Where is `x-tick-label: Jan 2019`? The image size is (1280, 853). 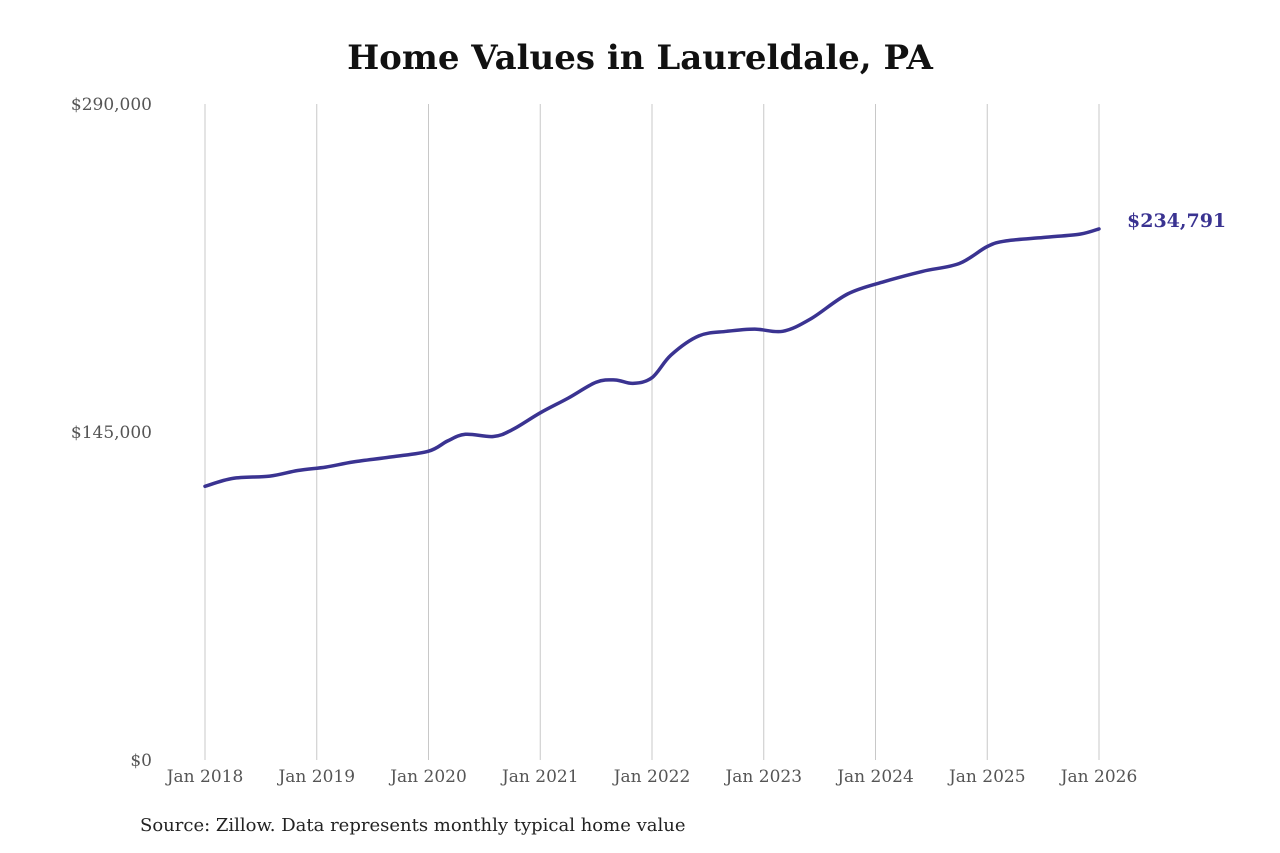 x-tick-label: Jan 2019 is located at coordinates (315, 777).